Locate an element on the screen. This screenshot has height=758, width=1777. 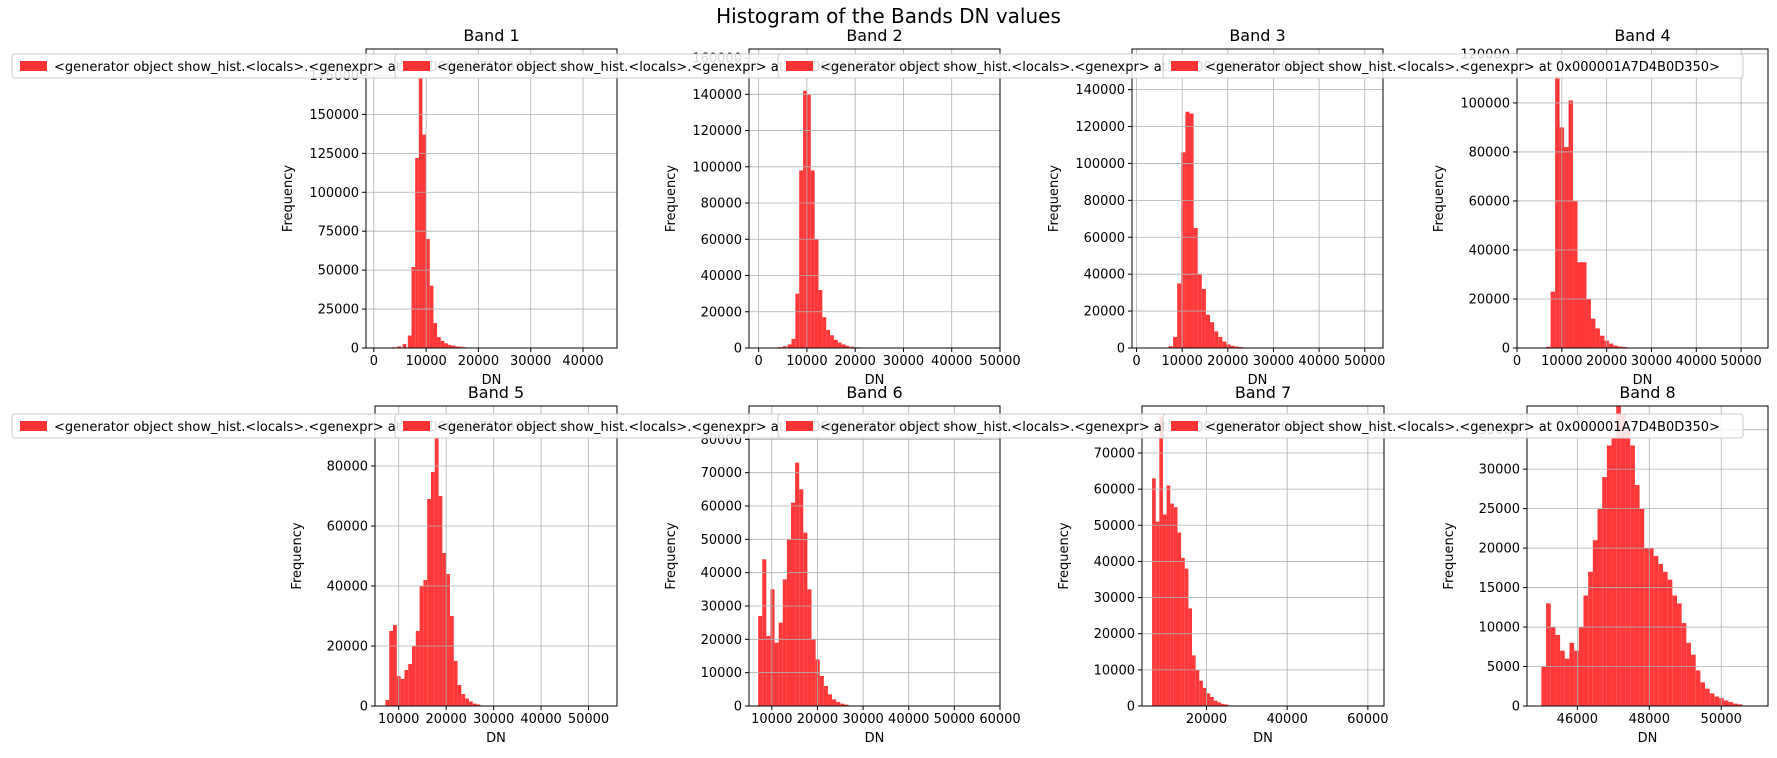
x-axis-label: DN is located at coordinates (492, 380).